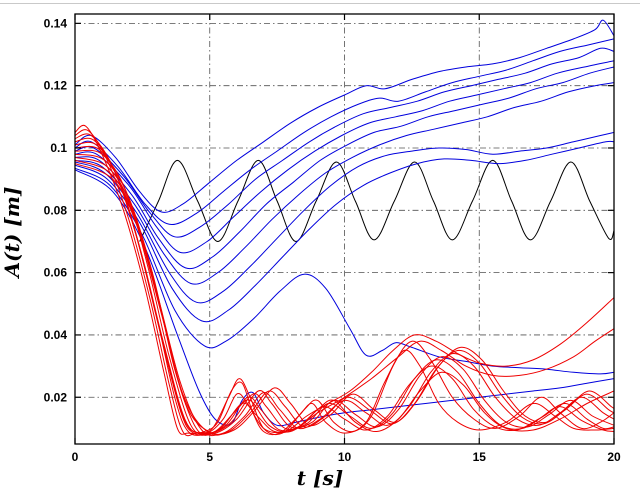 The width and height of the screenshot is (640, 497). I want to click on y-tick-label: 0.1, so click(58, 148).